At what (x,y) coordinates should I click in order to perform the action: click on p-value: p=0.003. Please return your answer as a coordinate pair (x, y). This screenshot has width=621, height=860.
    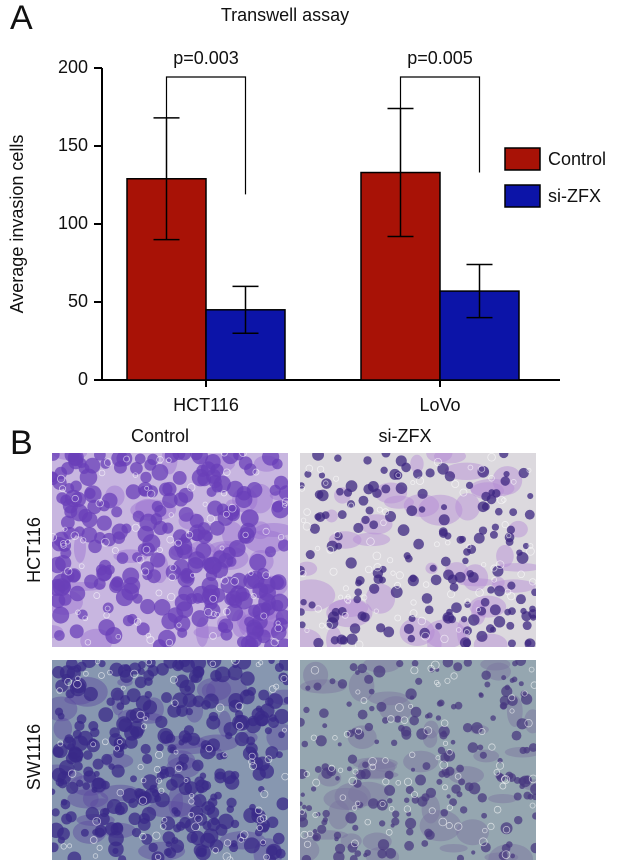
    Looking at the image, I should click on (206, 58).